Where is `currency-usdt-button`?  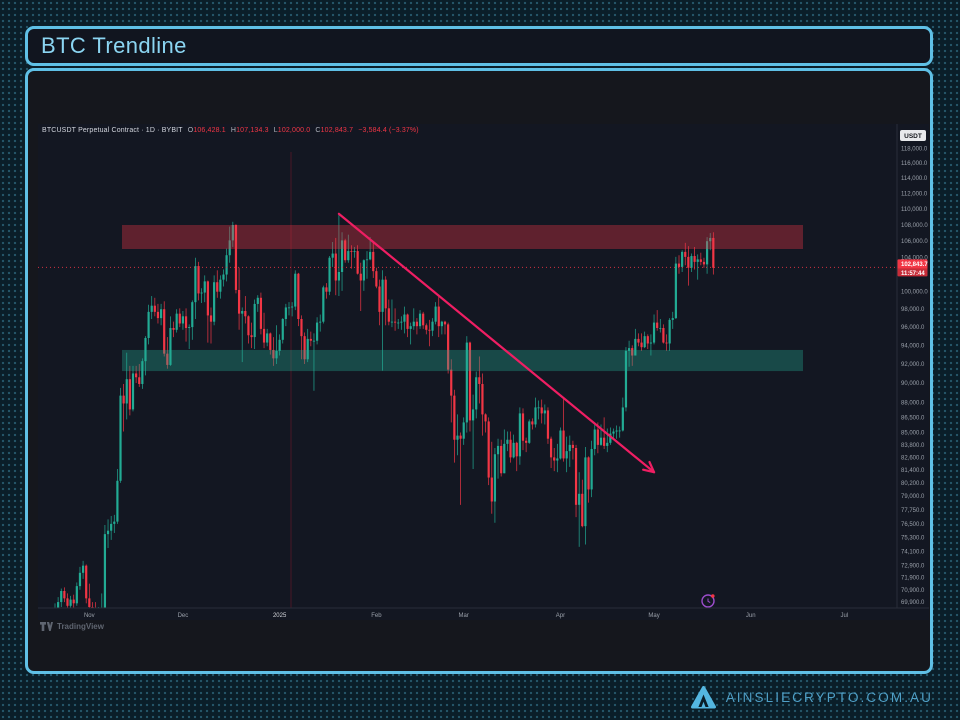
currency-usdt-button is located at coordinates (913, 135).